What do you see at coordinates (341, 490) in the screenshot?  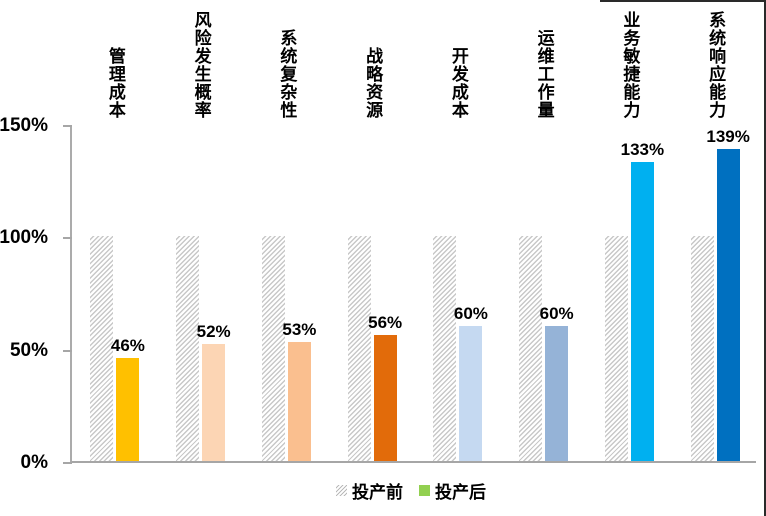 I see `legend-swatch-hatched` at bounding box center [341, 490].